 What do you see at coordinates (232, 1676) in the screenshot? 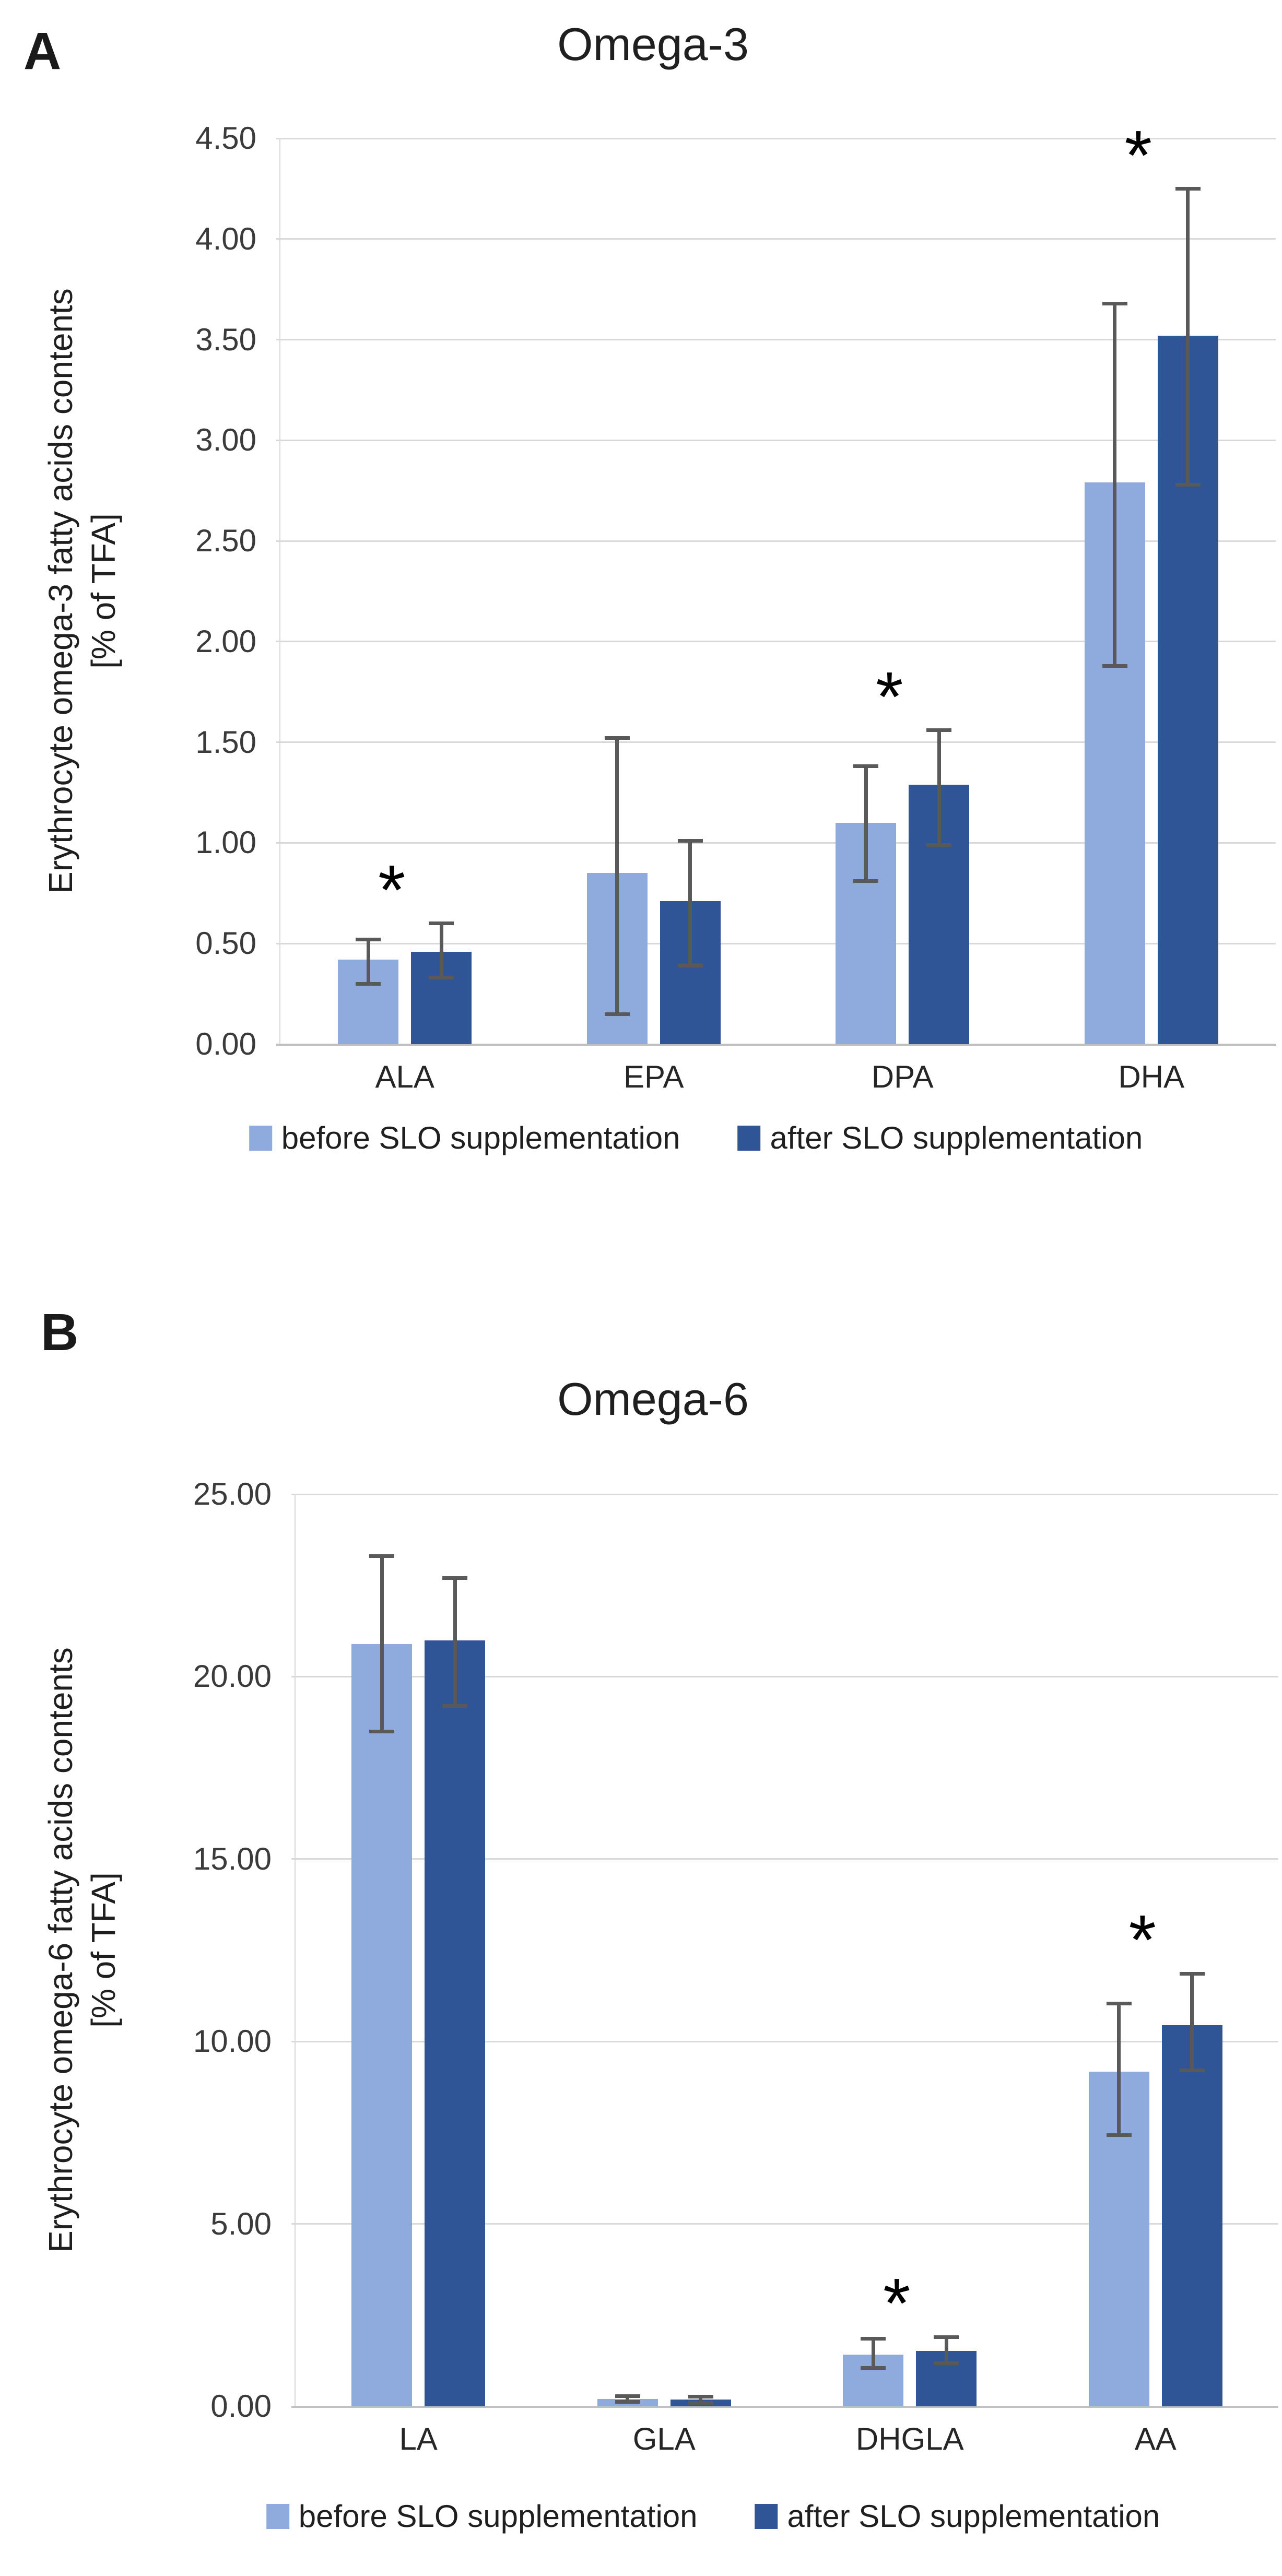
I see `y-tick-label: 20.00` at bounding box center [232, 1676].